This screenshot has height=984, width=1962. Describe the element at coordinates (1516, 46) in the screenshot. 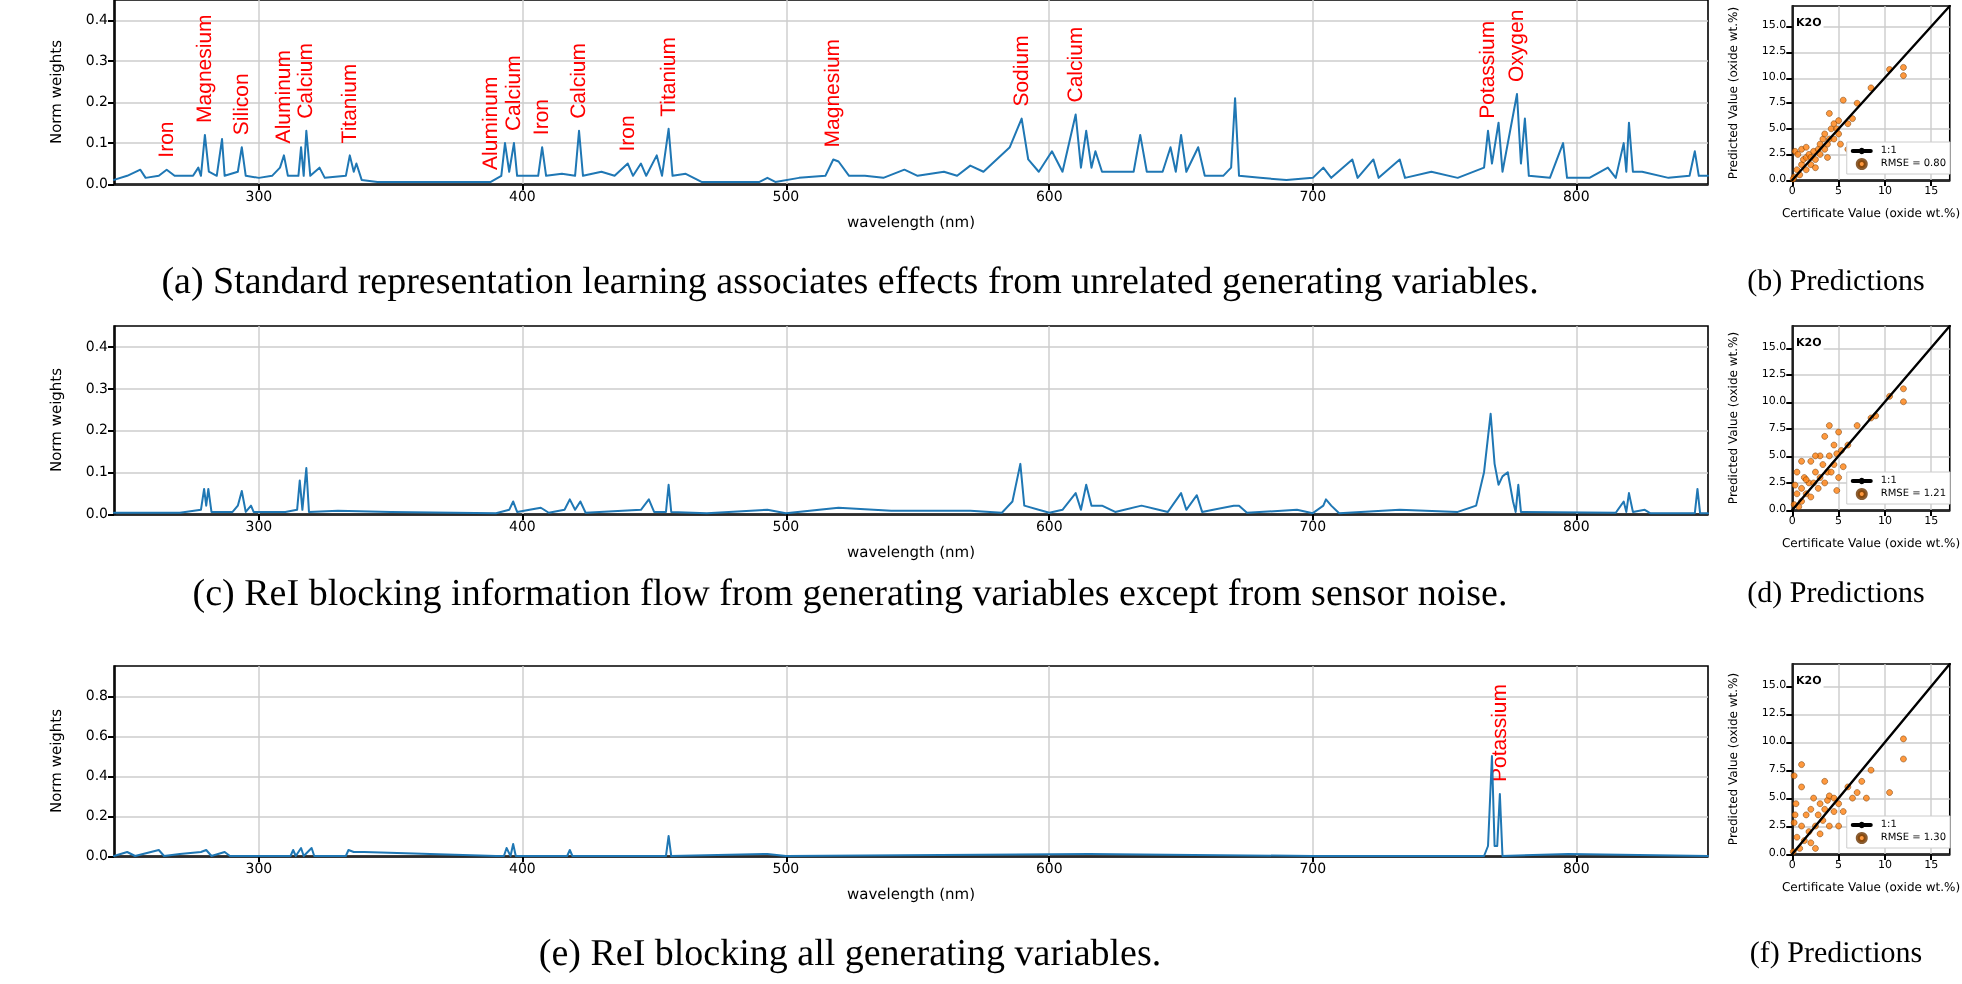

I see `annotation: Oxygen` at that location.